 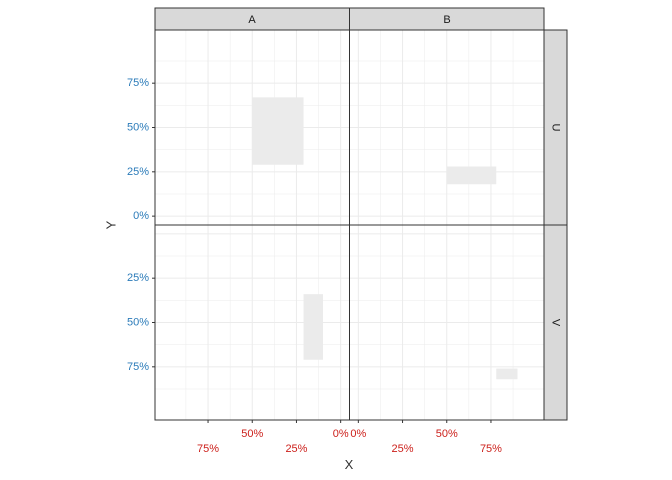 I want to click on strip-label-a: A, so click(x=252, y=20).